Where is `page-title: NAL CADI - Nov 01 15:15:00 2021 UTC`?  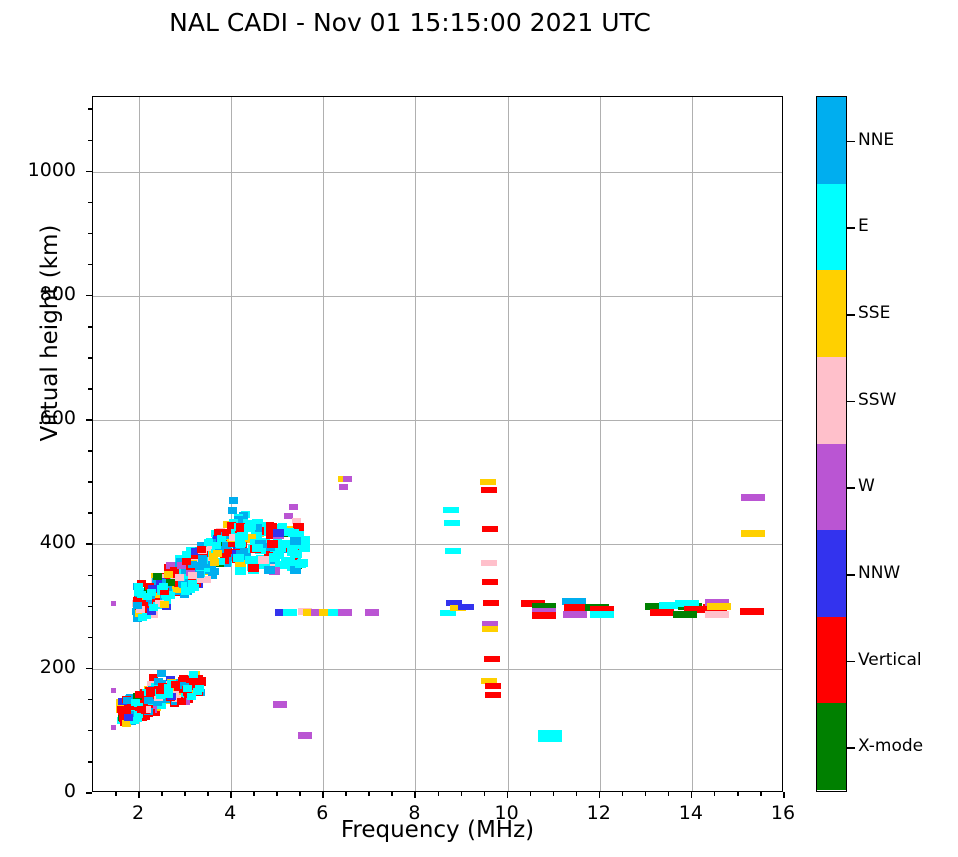 page-title: NAL CADI - Nov 01 15:15:00 2021 UTC is located at coordinates (410, 22).